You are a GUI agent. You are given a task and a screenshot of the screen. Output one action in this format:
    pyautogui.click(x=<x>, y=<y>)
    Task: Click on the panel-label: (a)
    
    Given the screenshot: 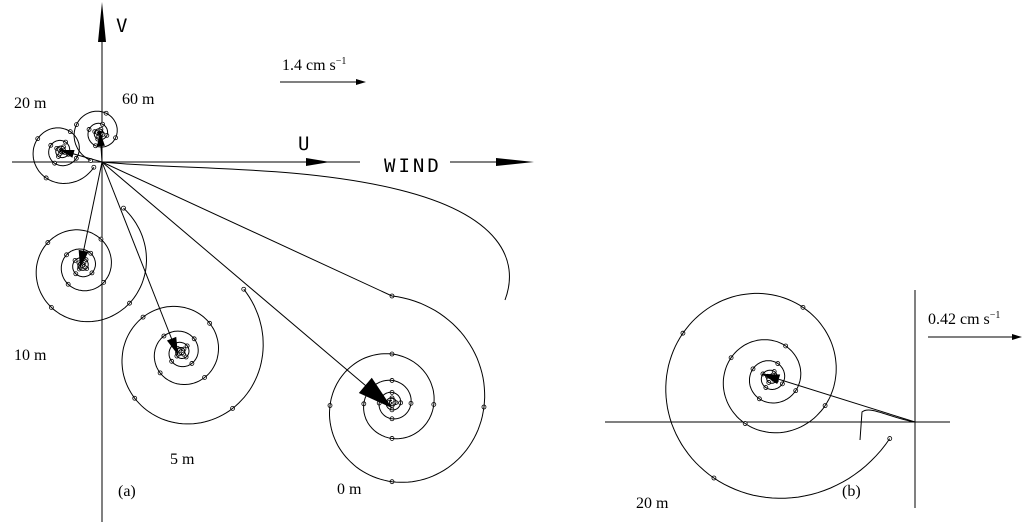 What is the action you would take?
    pyautogui.click(x=127, y=491)
    